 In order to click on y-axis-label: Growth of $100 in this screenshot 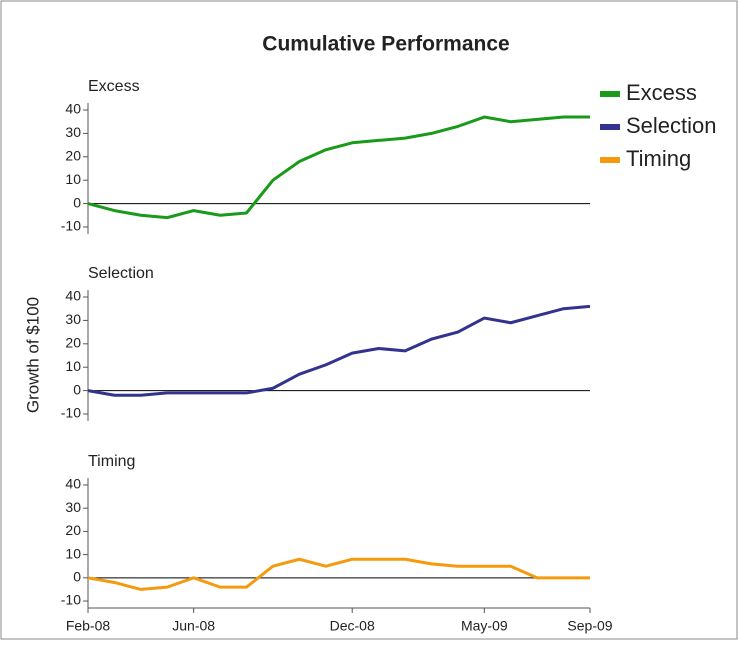, I will do `click(32, 355)`.